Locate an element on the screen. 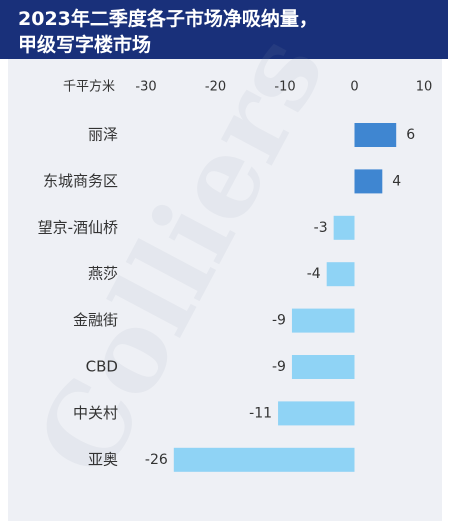 Image resolution: width=450 pixels, height=526 pixels. x-tick-label: -20 is located at coordinates (215, 87).